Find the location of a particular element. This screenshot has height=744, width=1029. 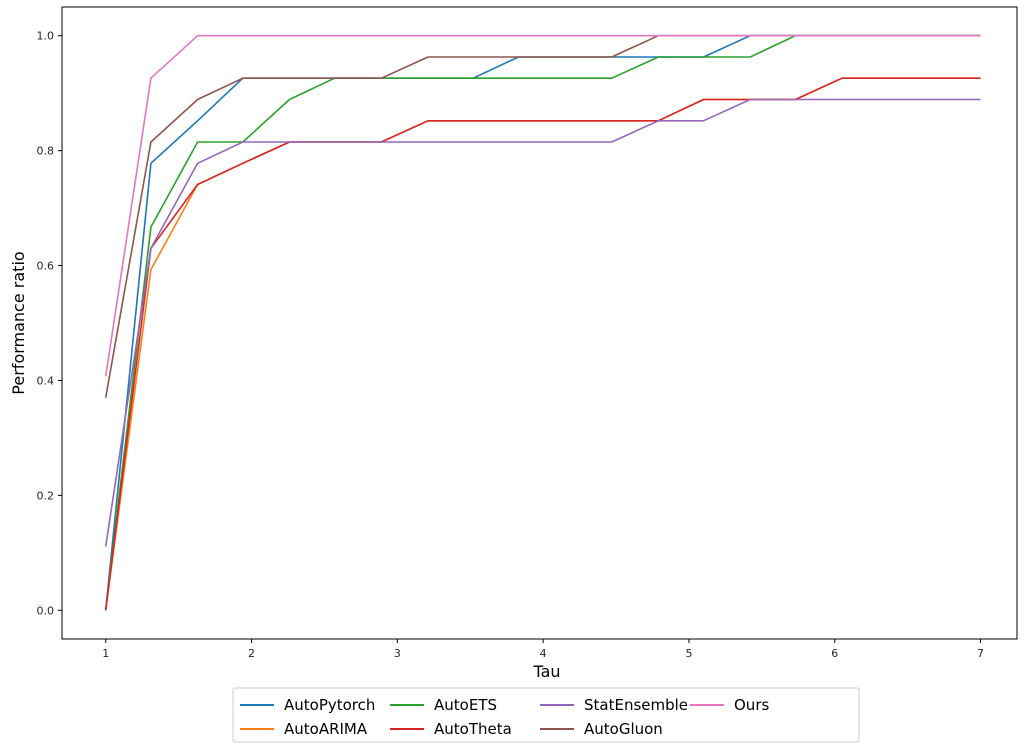

legend-label-autoarima: AutoARIMA is located at coordinates (326, 729).